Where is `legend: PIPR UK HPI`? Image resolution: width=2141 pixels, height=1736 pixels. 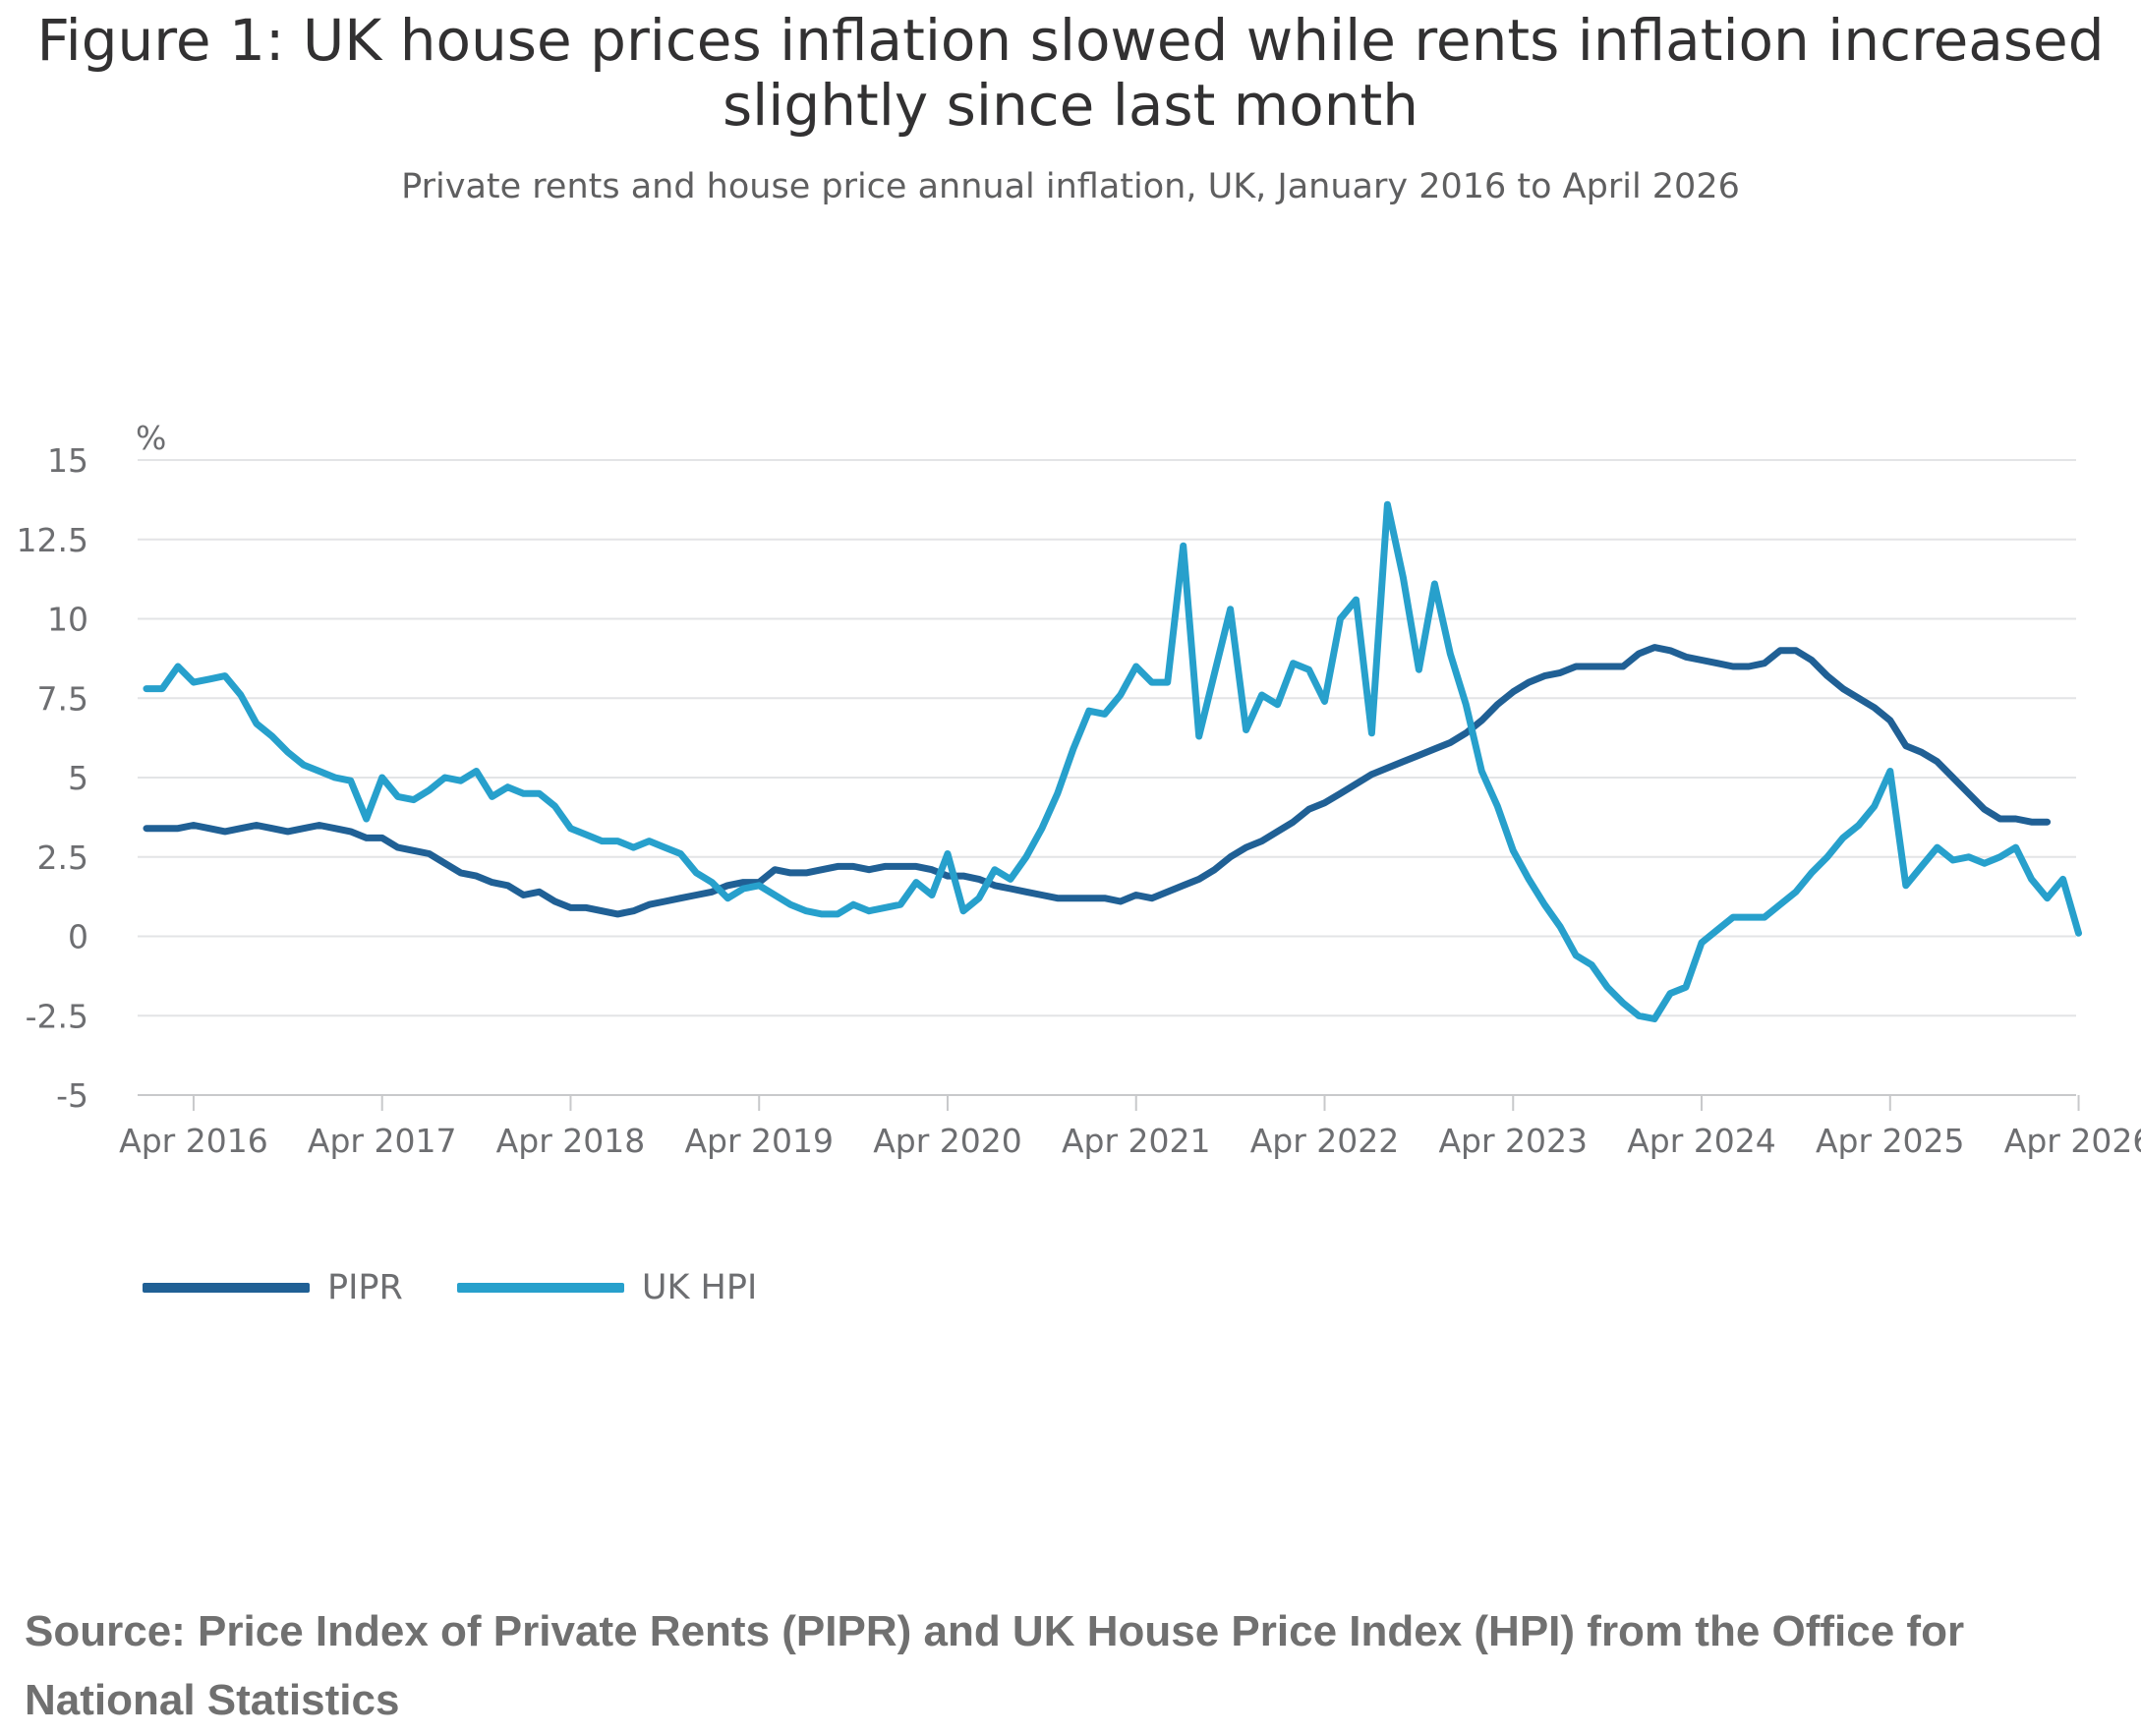
legend: PIPR UK HPI is located at coordinates (477, 1287).